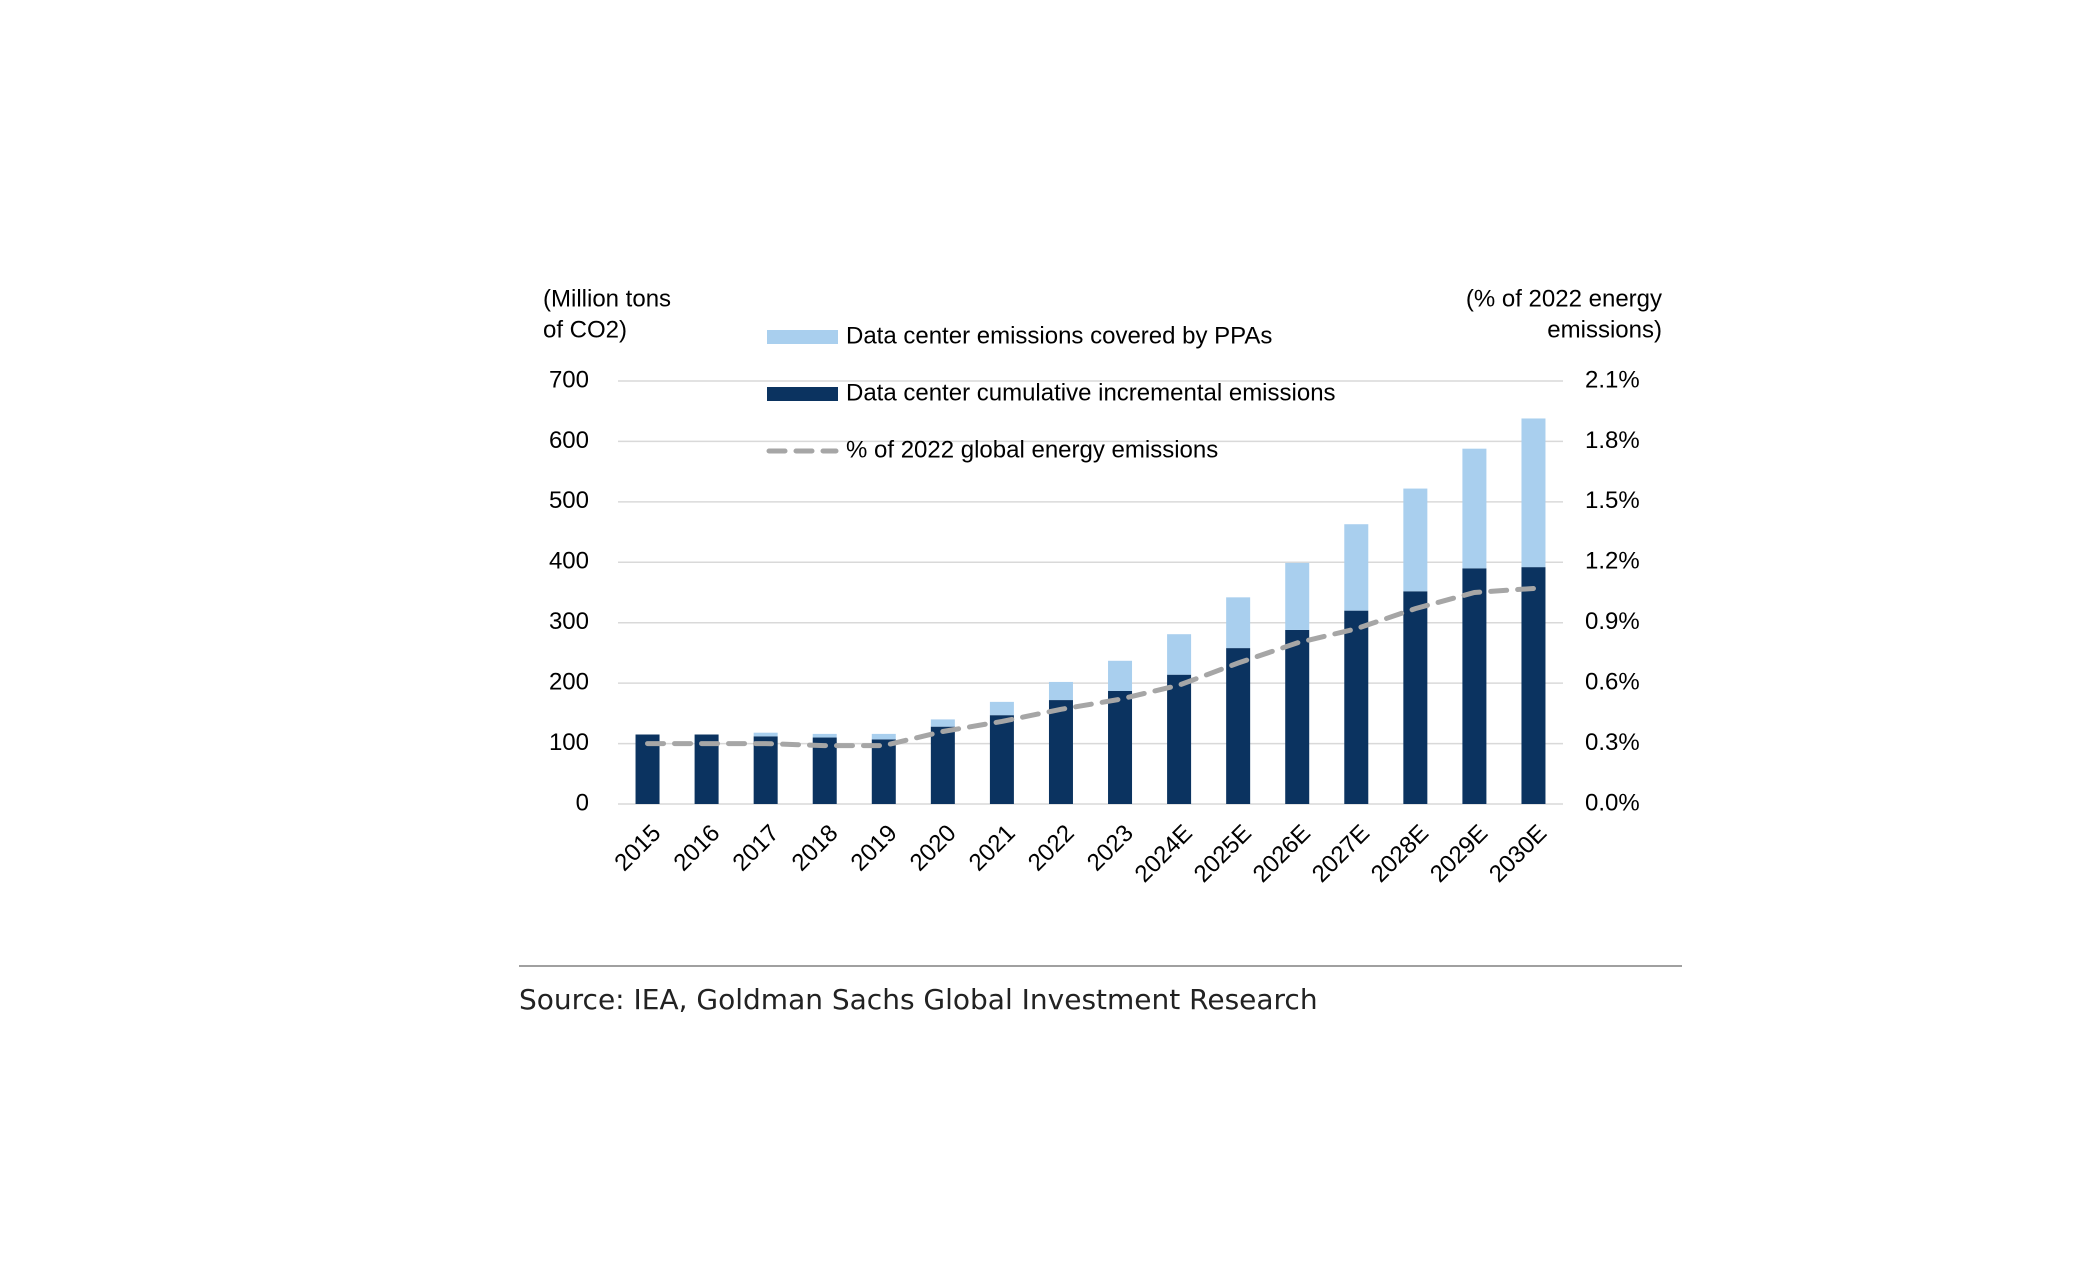  I want to click on x-tick-label: 2016, so click(696, 848).